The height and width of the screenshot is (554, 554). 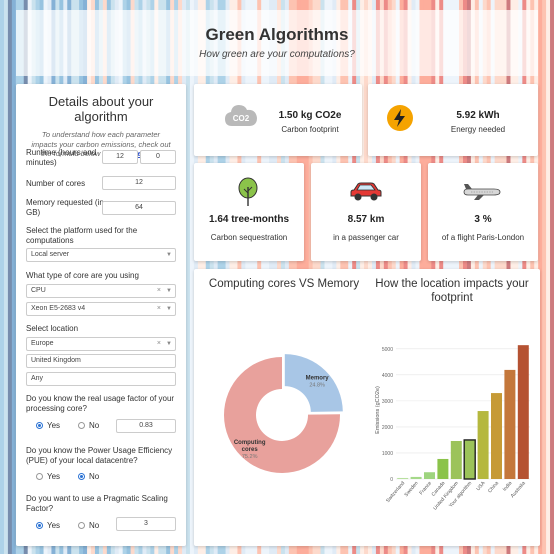 I want to click on donut-slice-memory, so click(x=313, y=383).